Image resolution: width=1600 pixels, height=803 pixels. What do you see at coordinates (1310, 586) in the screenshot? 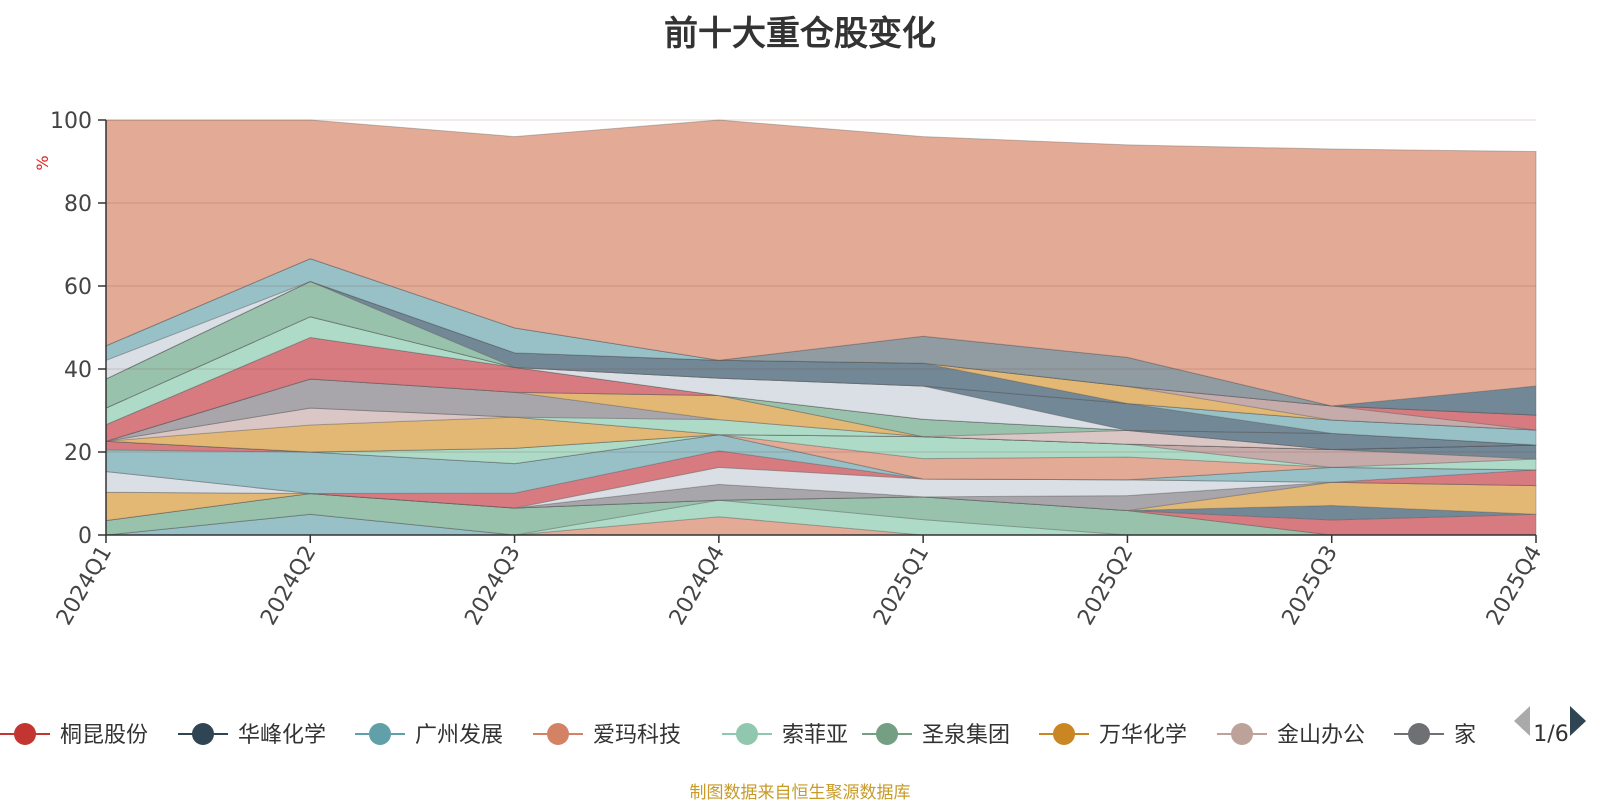
I see `x-tick-label: 2025Q3` at bounding box center [1310, 586].